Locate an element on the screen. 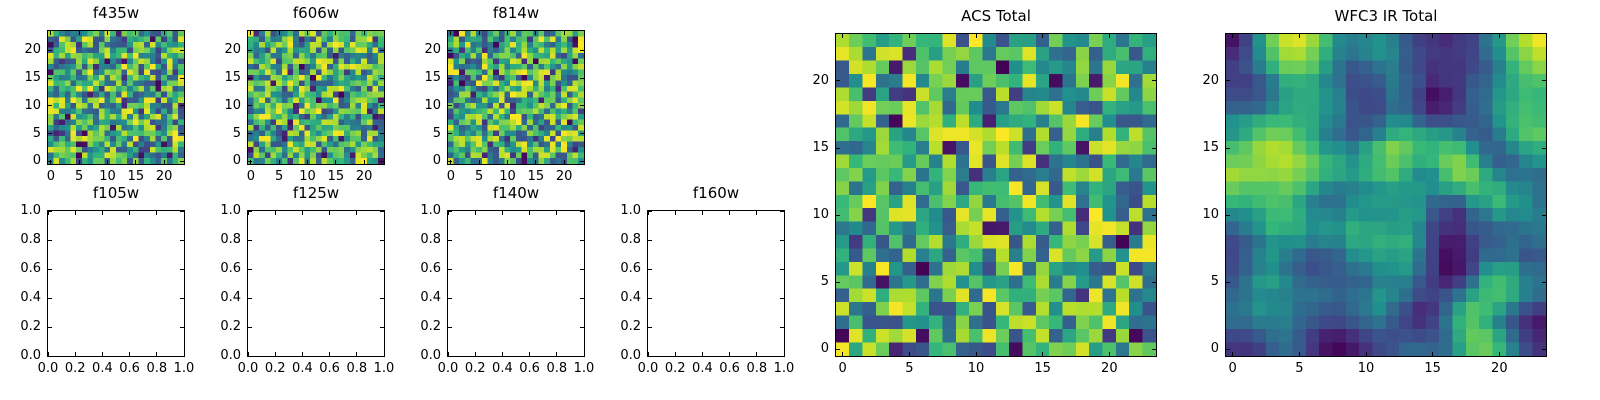  y-tick-label: 5 is located at coordinates (824, 282).